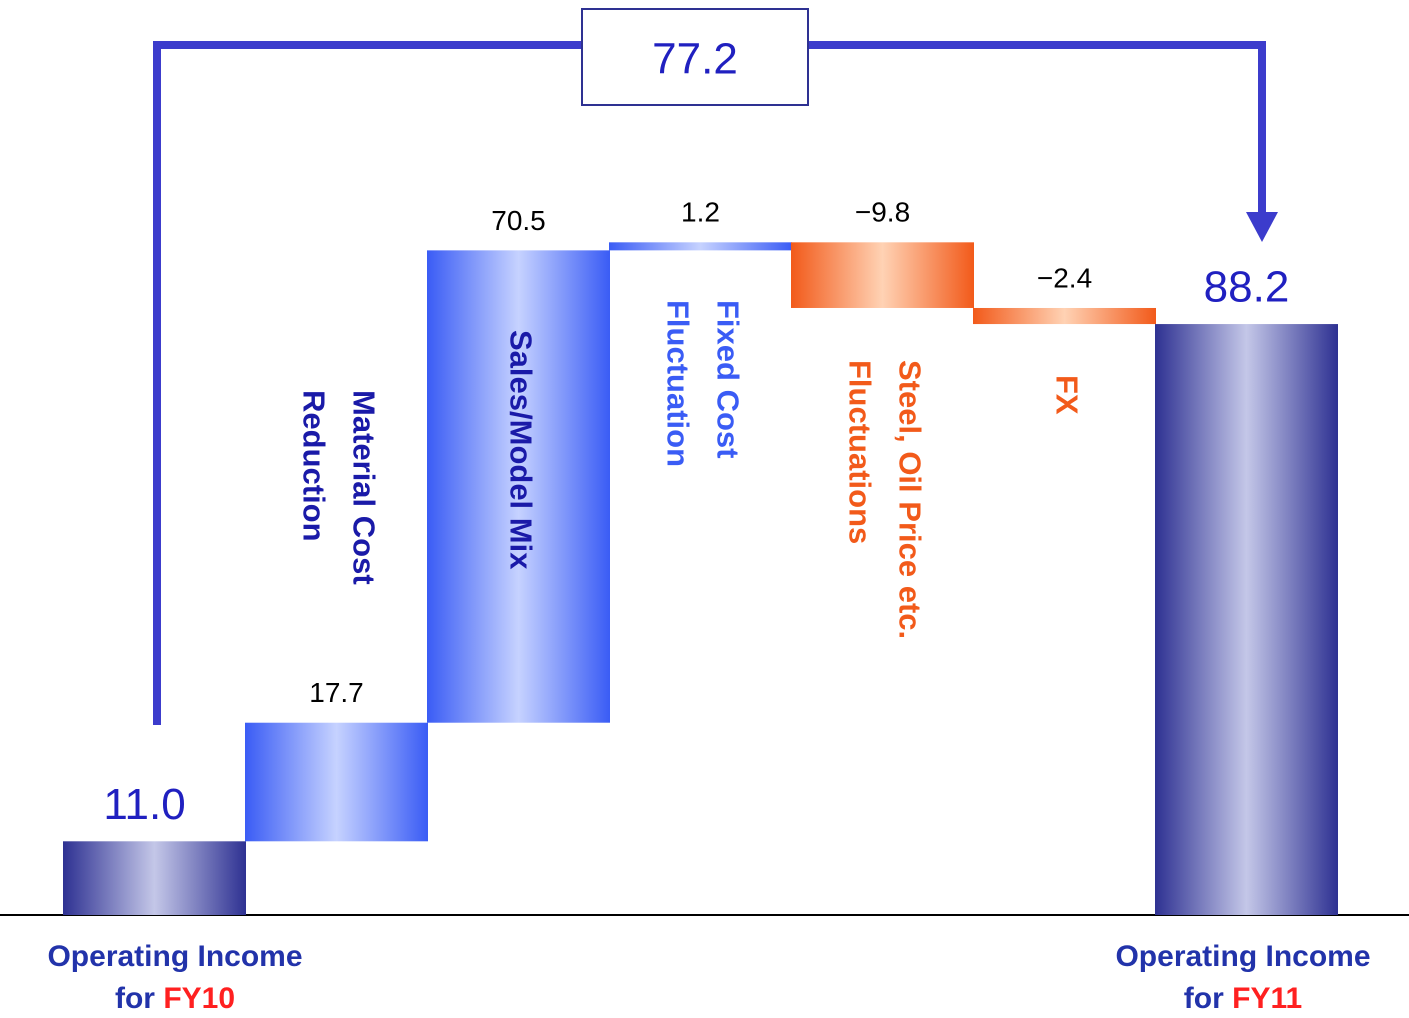 This screenshot has width=1409, height=1018. I want to click on category-label-line: Fluctuation, so click(677, 383).